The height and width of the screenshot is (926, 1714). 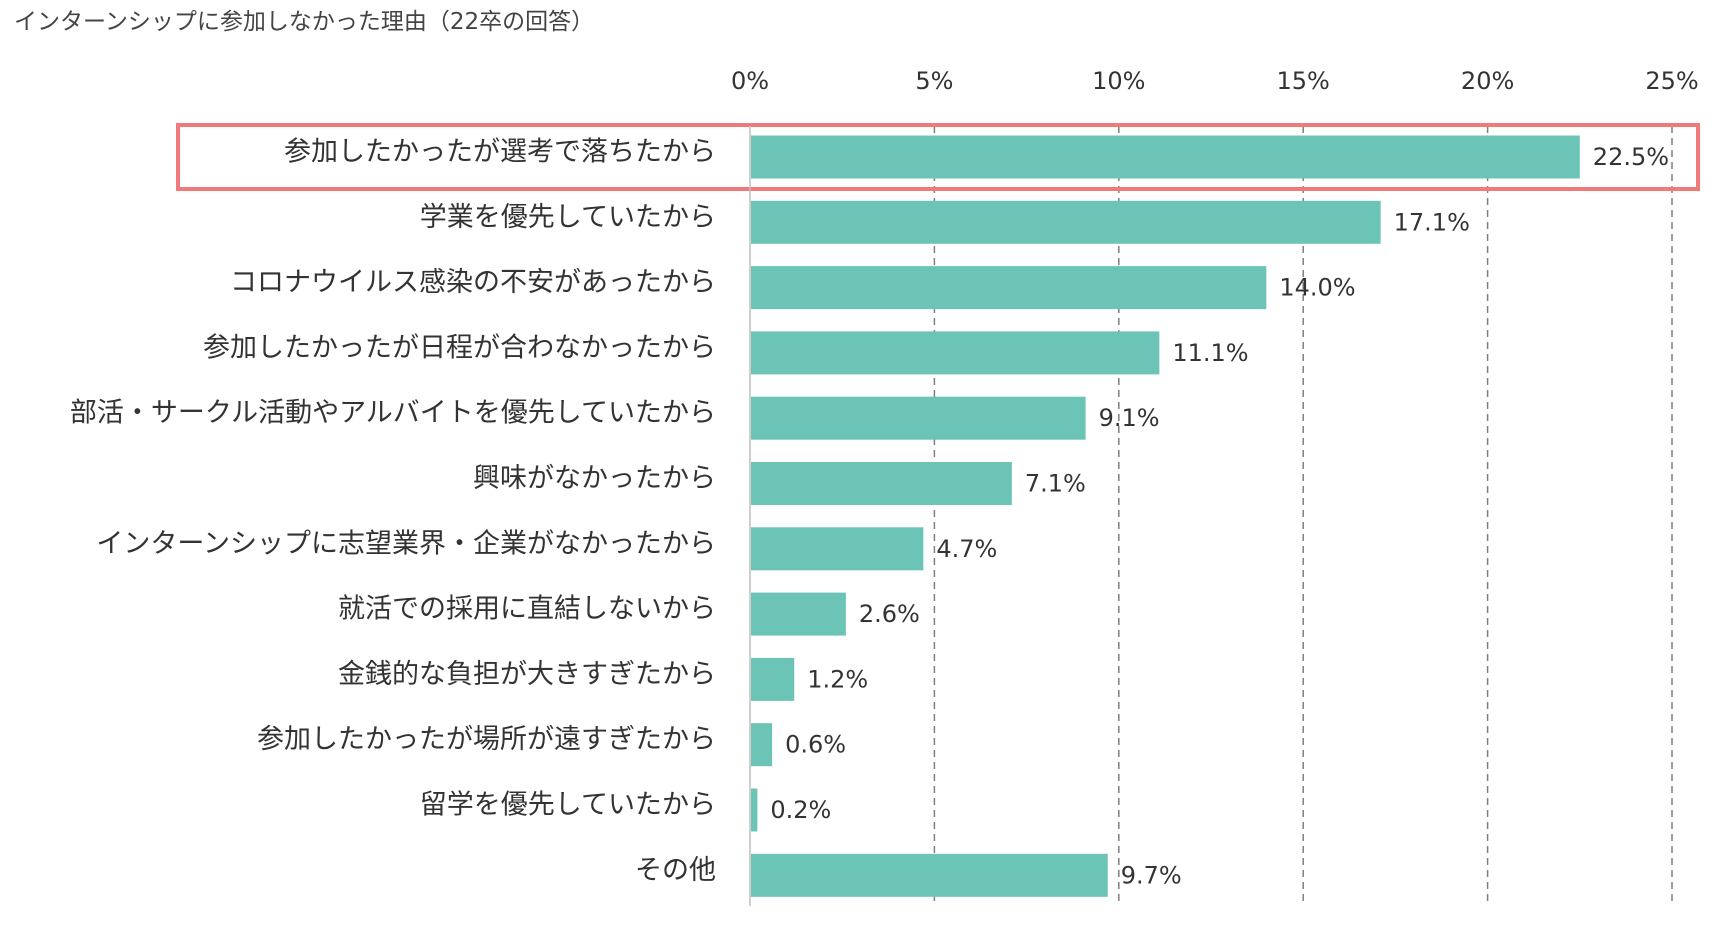 What do you see at coordinates (750, 81) in the screenshot?
I see `x-tick-label: 0%` at bounding box center [750, 81].